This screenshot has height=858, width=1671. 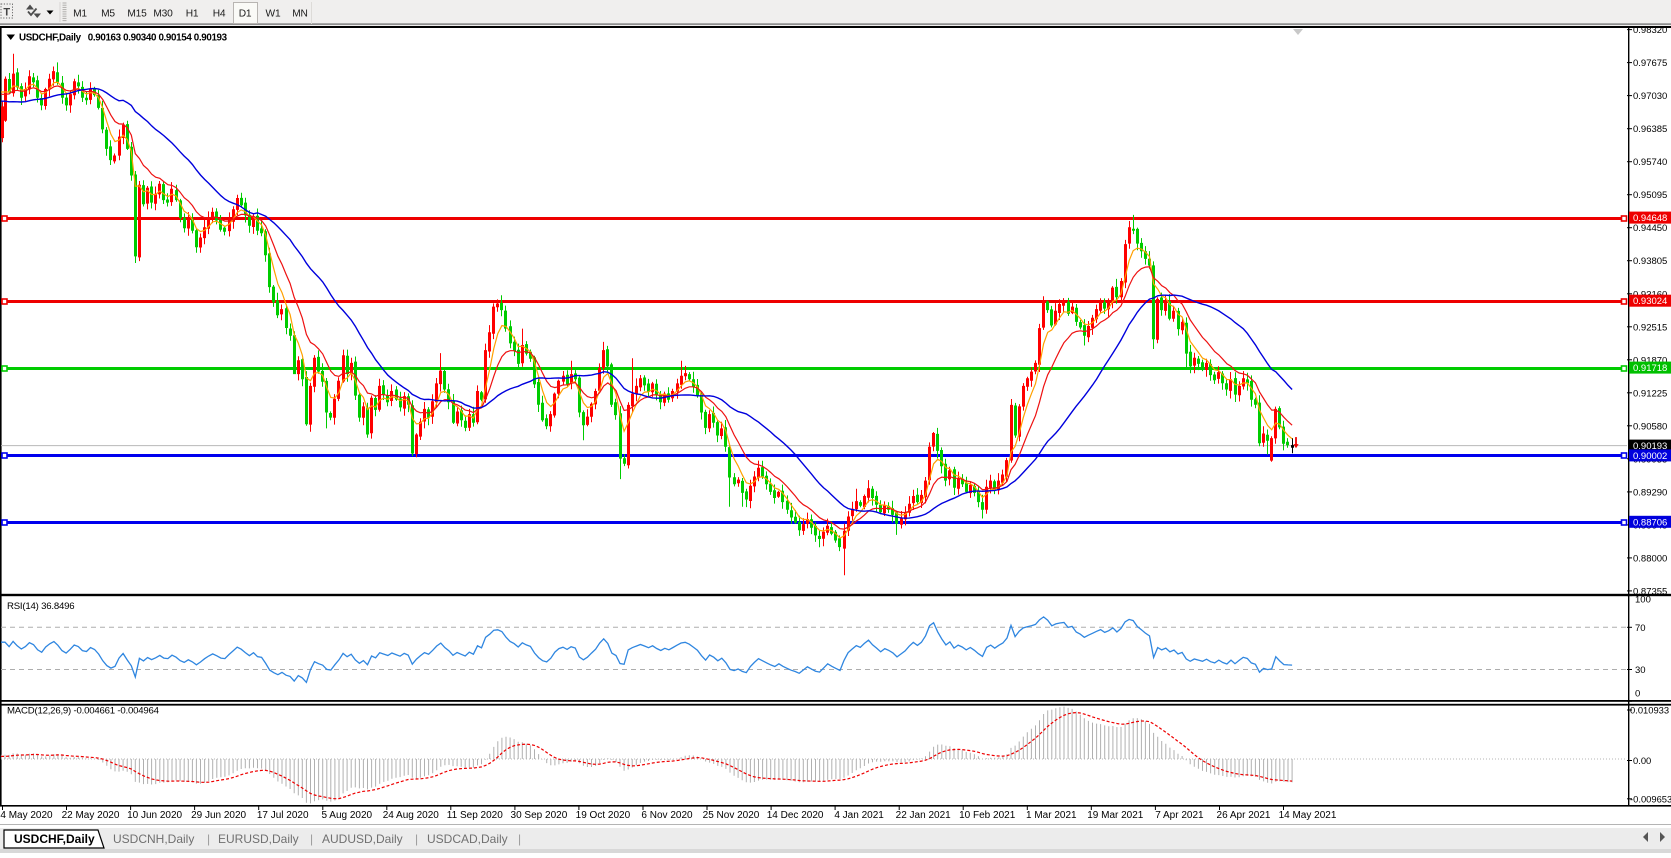 What do you see at coordinates (1051, 815) in the screenshot?
I see `svg-text: 1 Mar 2021` at bounding box center [1051, 815].